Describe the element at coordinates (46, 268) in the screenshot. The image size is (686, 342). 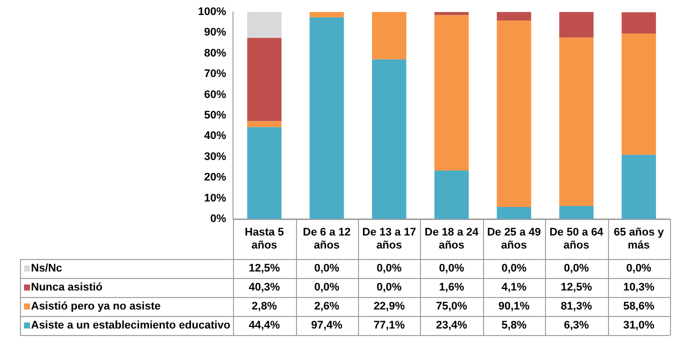
I see `legend-label: Ns/Nc` at that location.